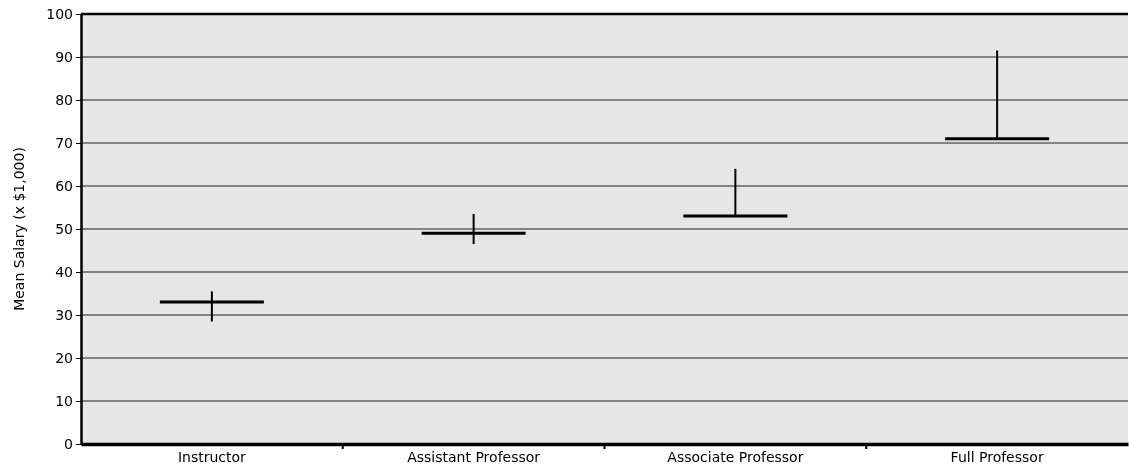  What do you see at coordinates (64, 185) in the screenshot?
I see `y-tick-label: 60` at bounding box center [64, 185].